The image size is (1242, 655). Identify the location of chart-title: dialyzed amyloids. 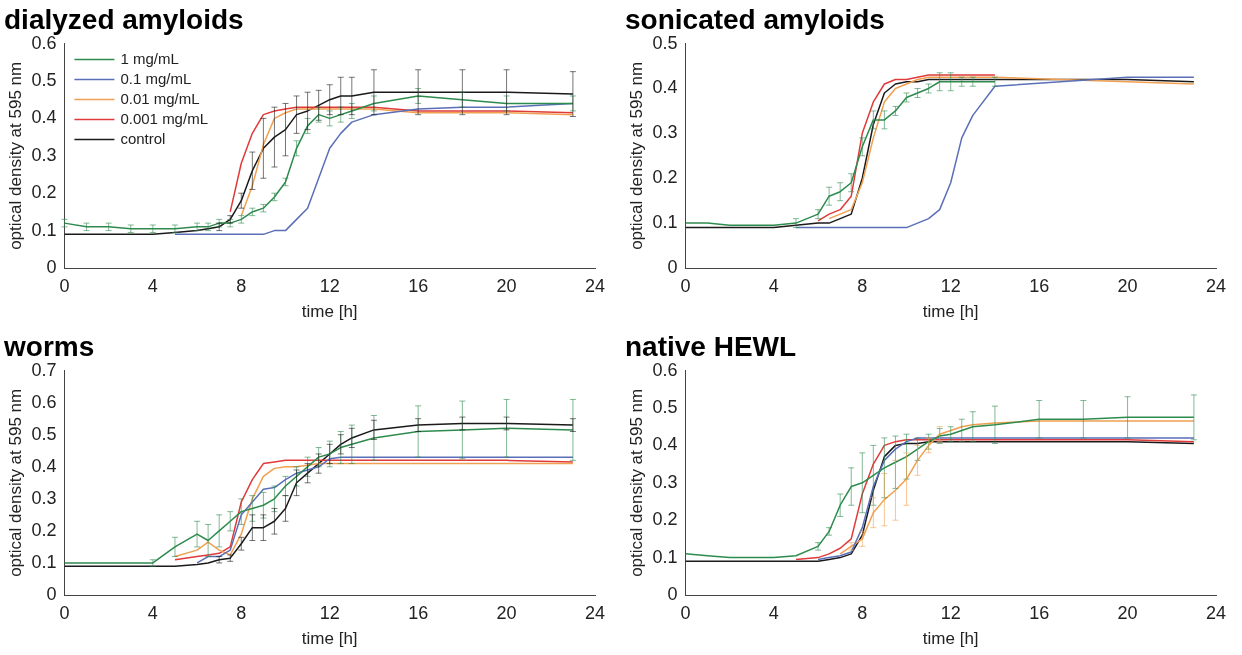
(124, 19).